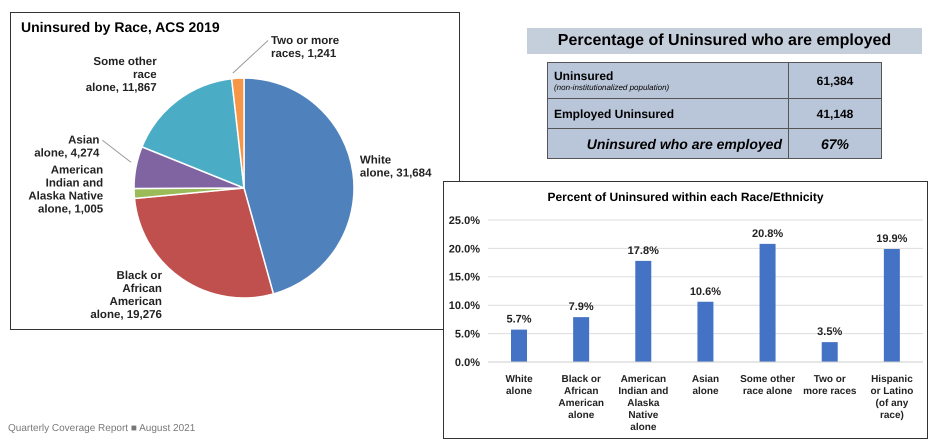 The width and height of the screenshot is (928, 439). I want to click on x-tick-label: Black or African American alone, so click(581, 397).